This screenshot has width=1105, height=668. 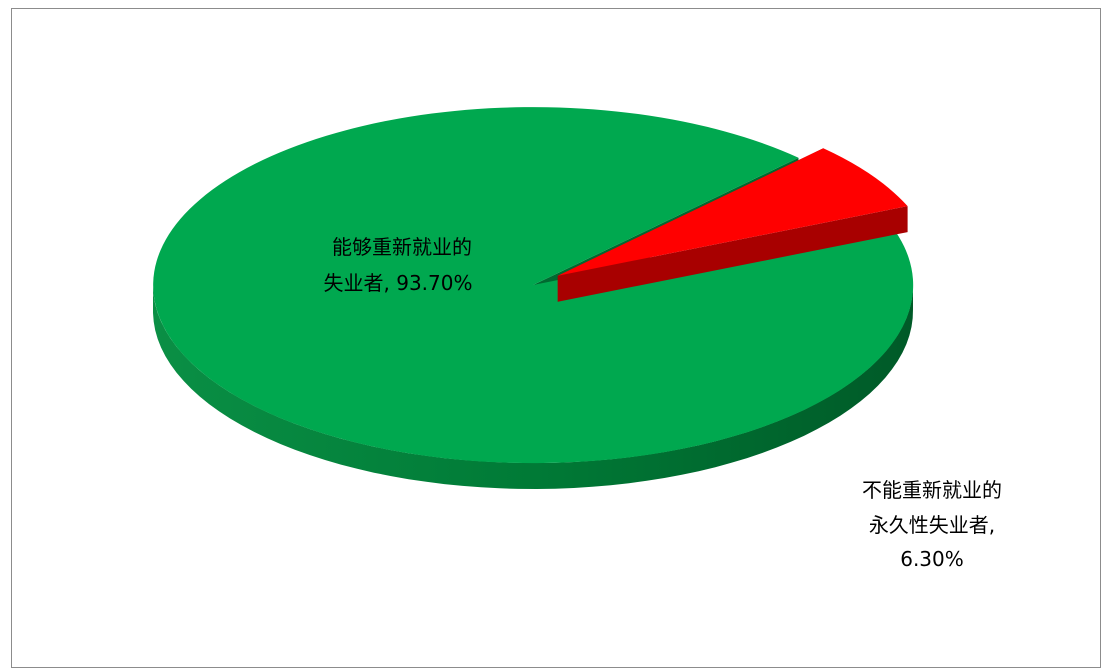 What do you see at coordinates (932, 490) in the screenshot?
I see `slice-label-permanent-line1: 不能重新就业的` at bounding box center [932, 490].